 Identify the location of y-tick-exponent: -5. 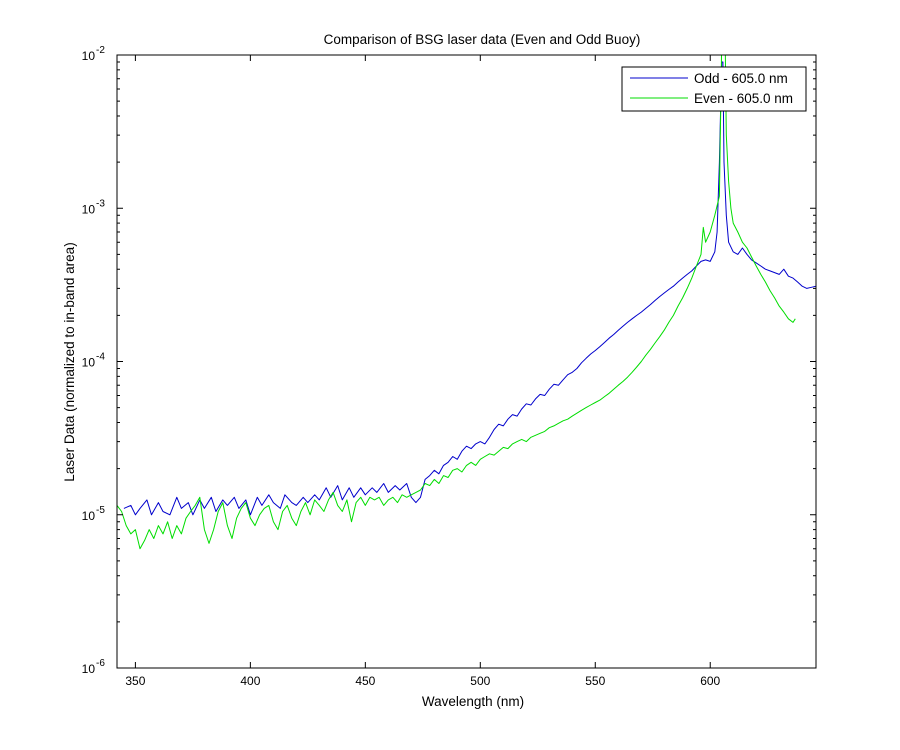
(100, 510).